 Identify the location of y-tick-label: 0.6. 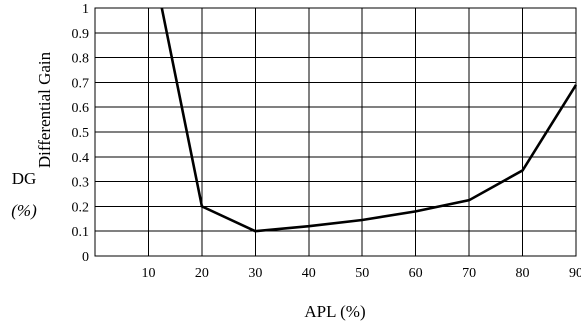
(81, 108).